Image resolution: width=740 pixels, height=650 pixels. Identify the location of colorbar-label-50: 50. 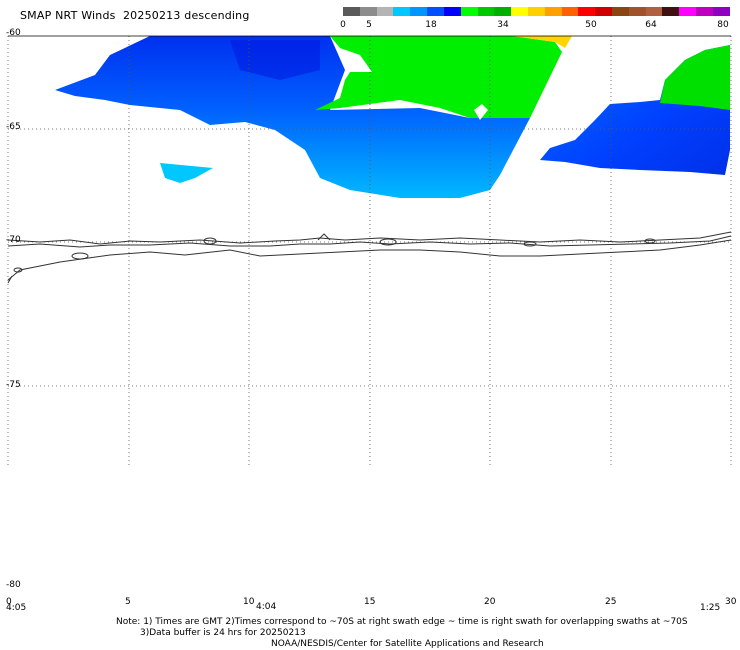
(591, 25).